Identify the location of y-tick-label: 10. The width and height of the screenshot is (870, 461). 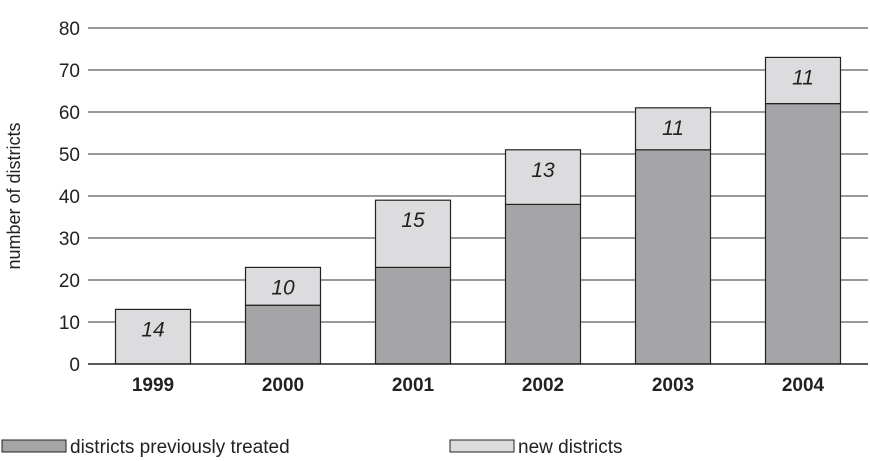
(69, 323).